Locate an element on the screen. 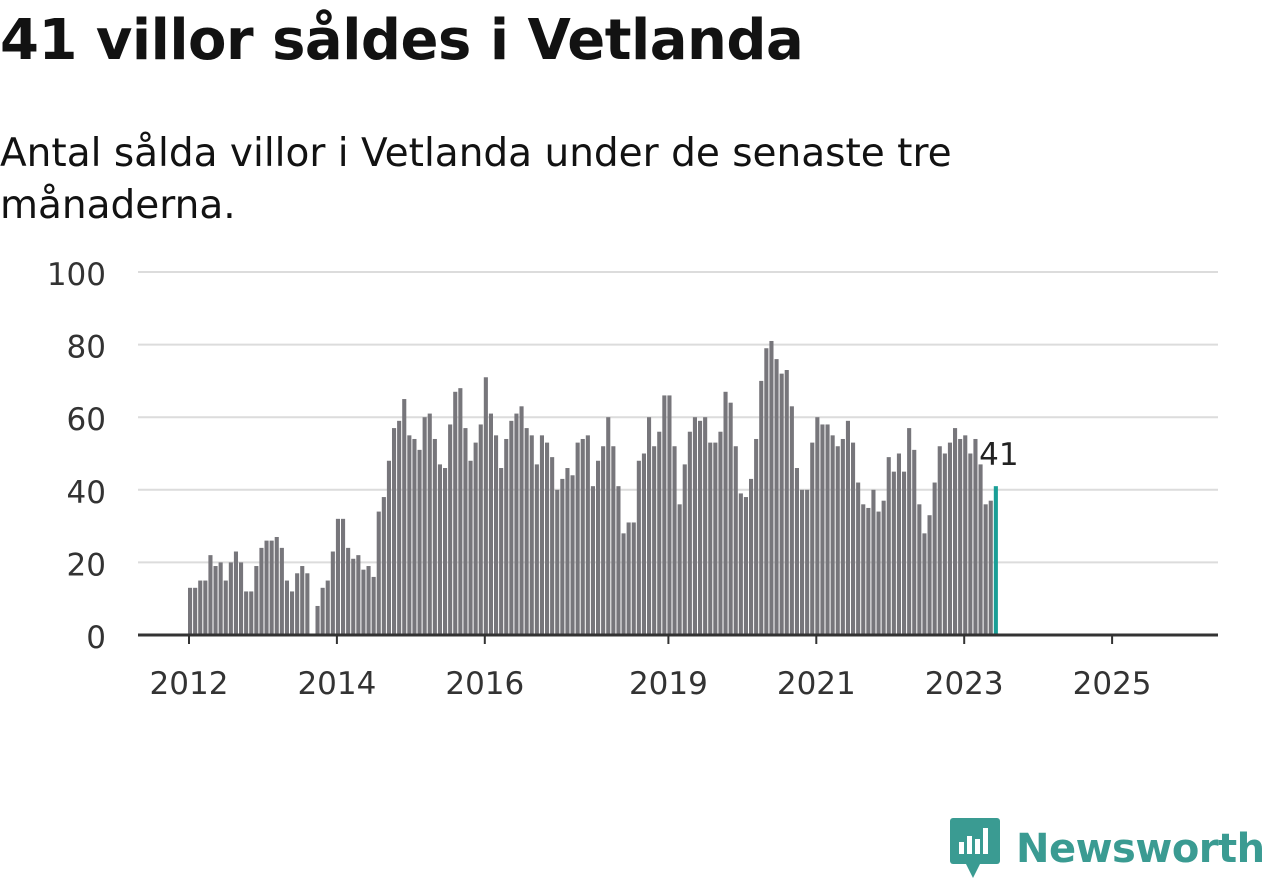  bar-latest is located at coordinates (995, 560).